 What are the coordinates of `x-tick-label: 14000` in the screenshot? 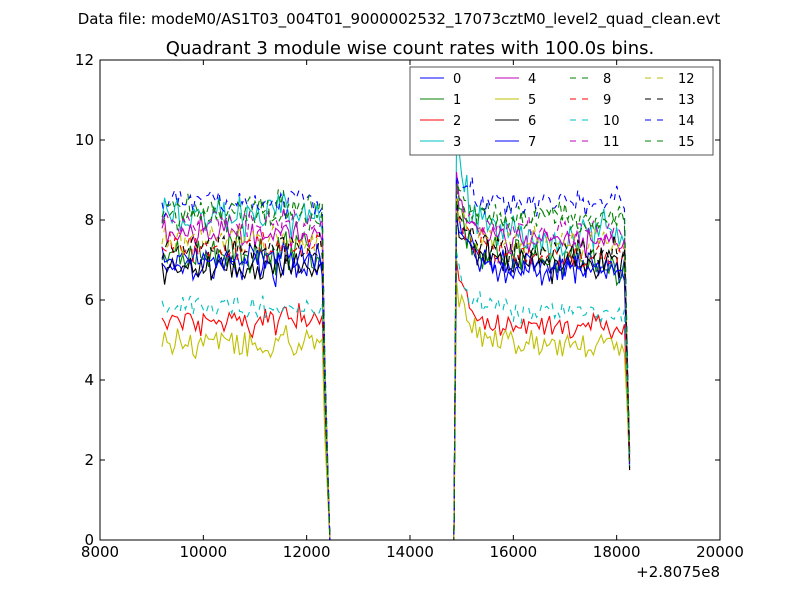 It's located at (410, 552).